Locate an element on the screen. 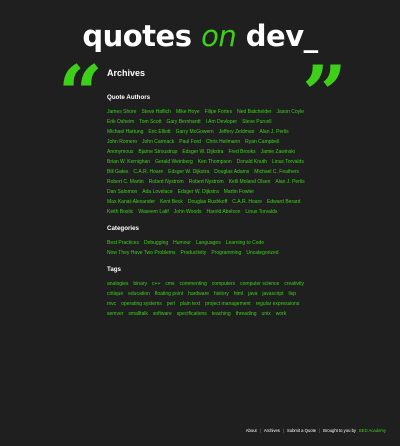 The height and width of the screenshot is (446, 400). author-link: Filipe Fortes is located at coordinates (218, 112).